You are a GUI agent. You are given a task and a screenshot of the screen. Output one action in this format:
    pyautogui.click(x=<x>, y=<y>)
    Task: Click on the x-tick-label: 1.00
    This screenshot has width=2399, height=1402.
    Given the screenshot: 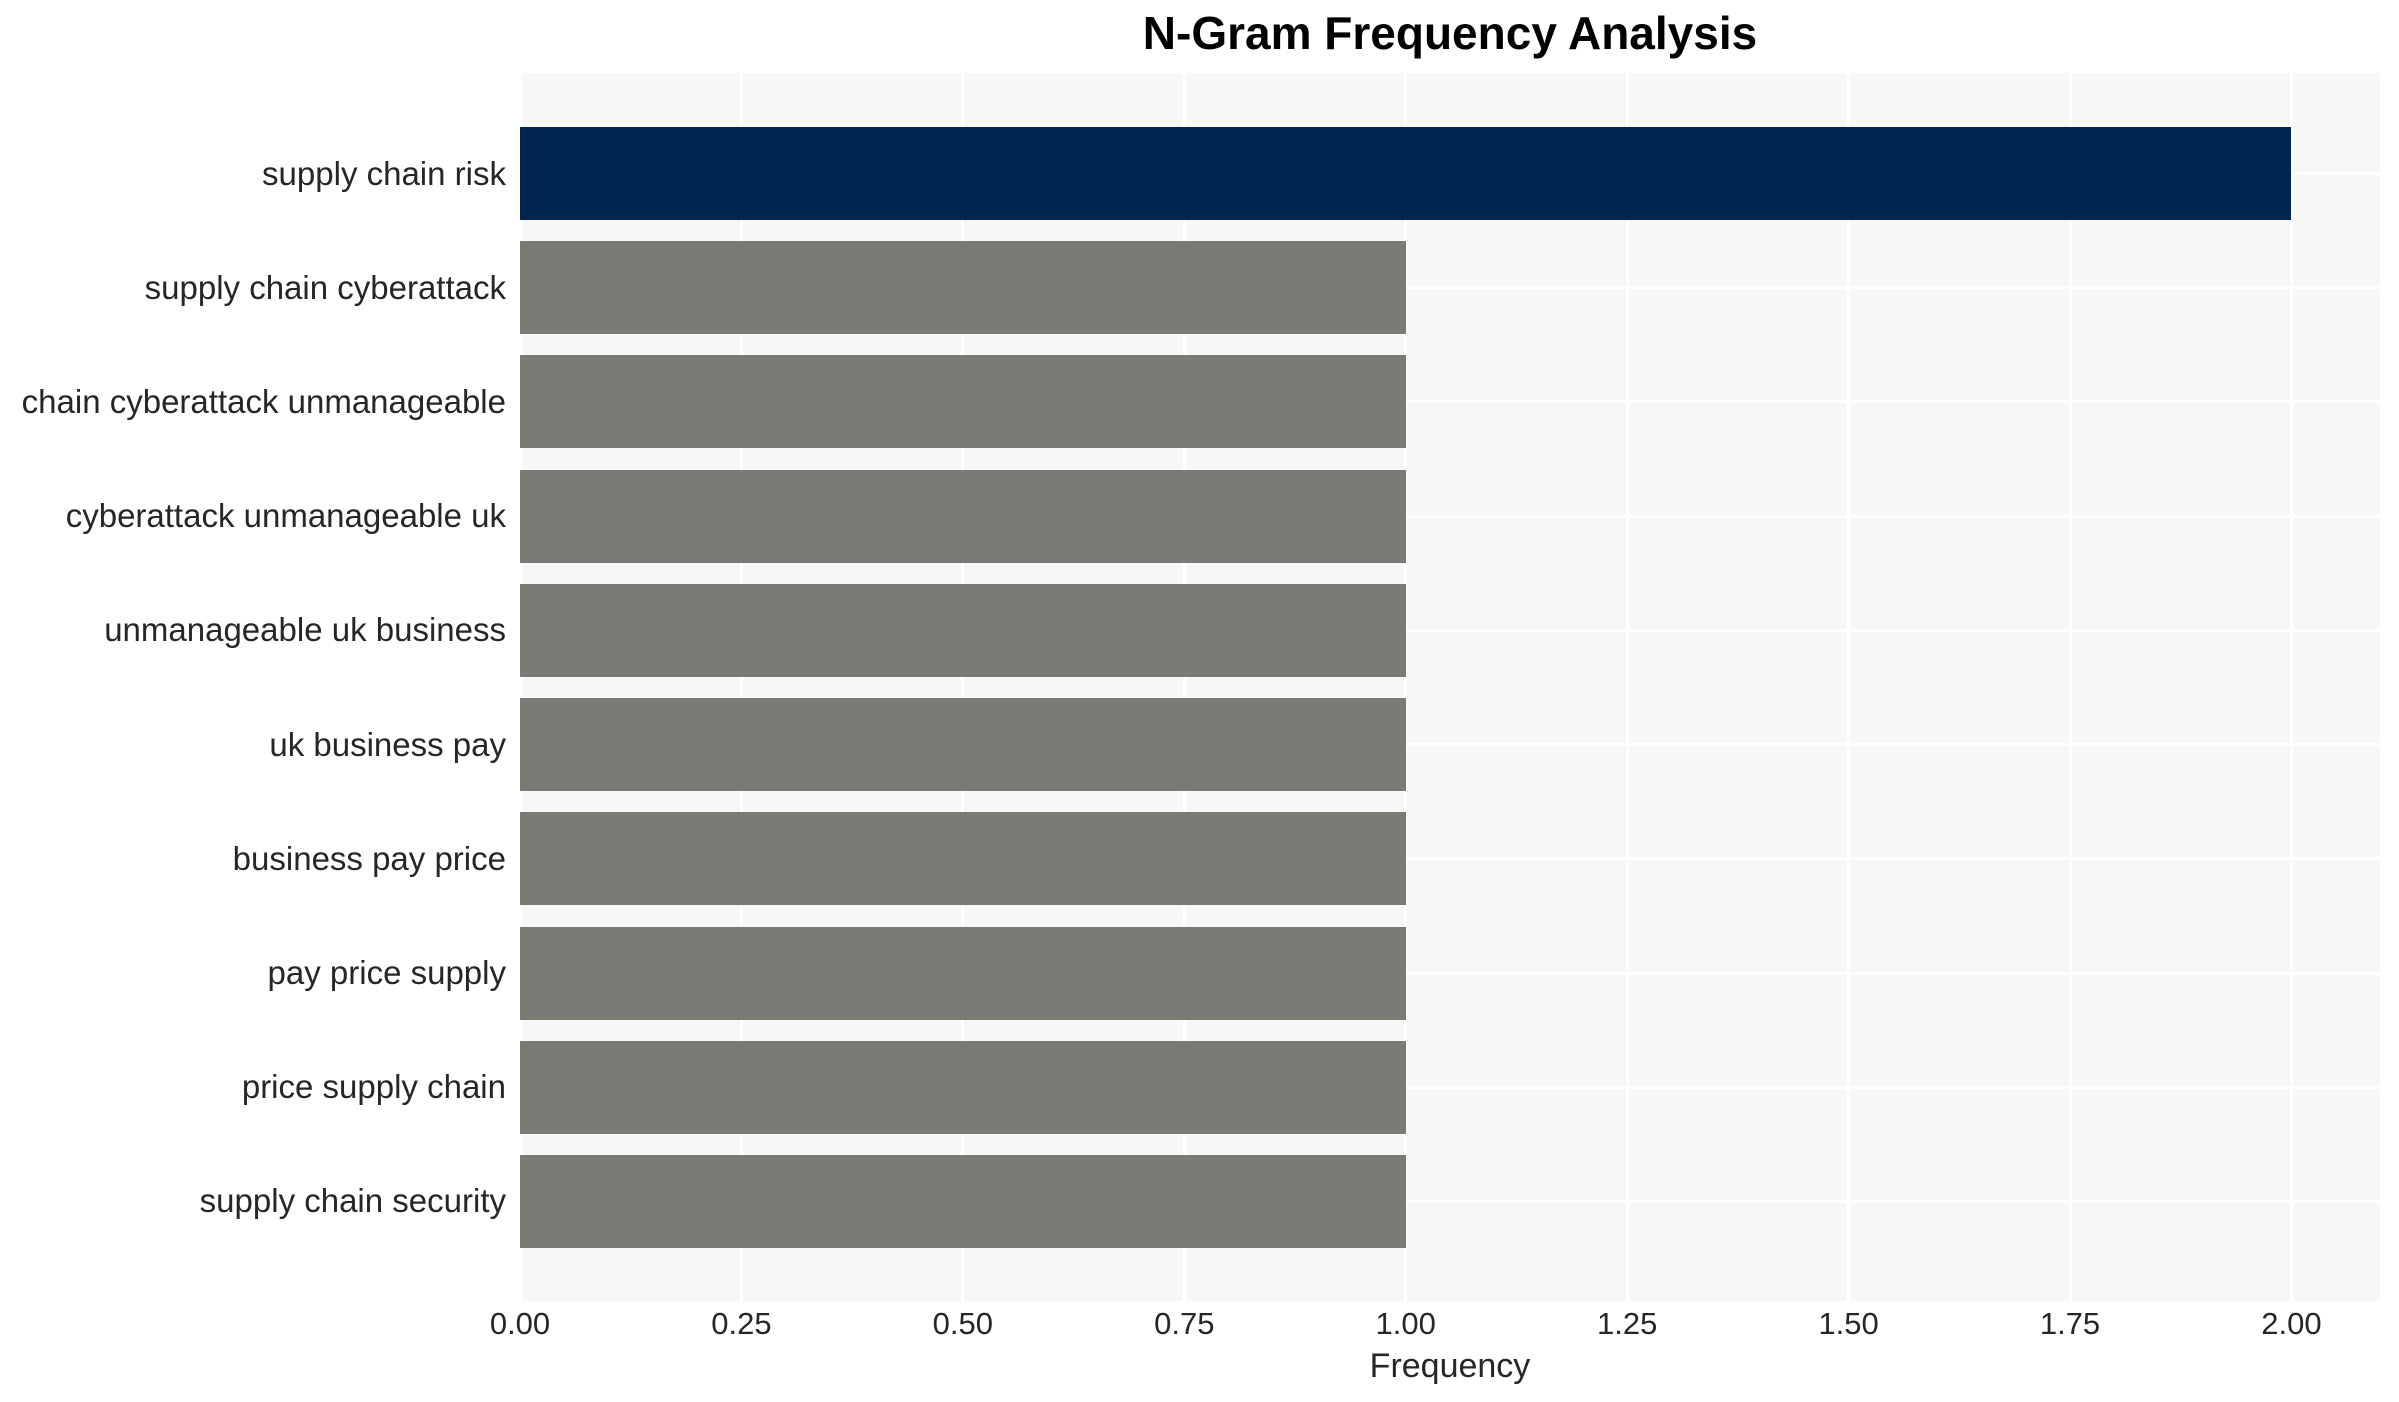 What is the action you would take?
    pyautogui.click(x=1405, y=1323)
    